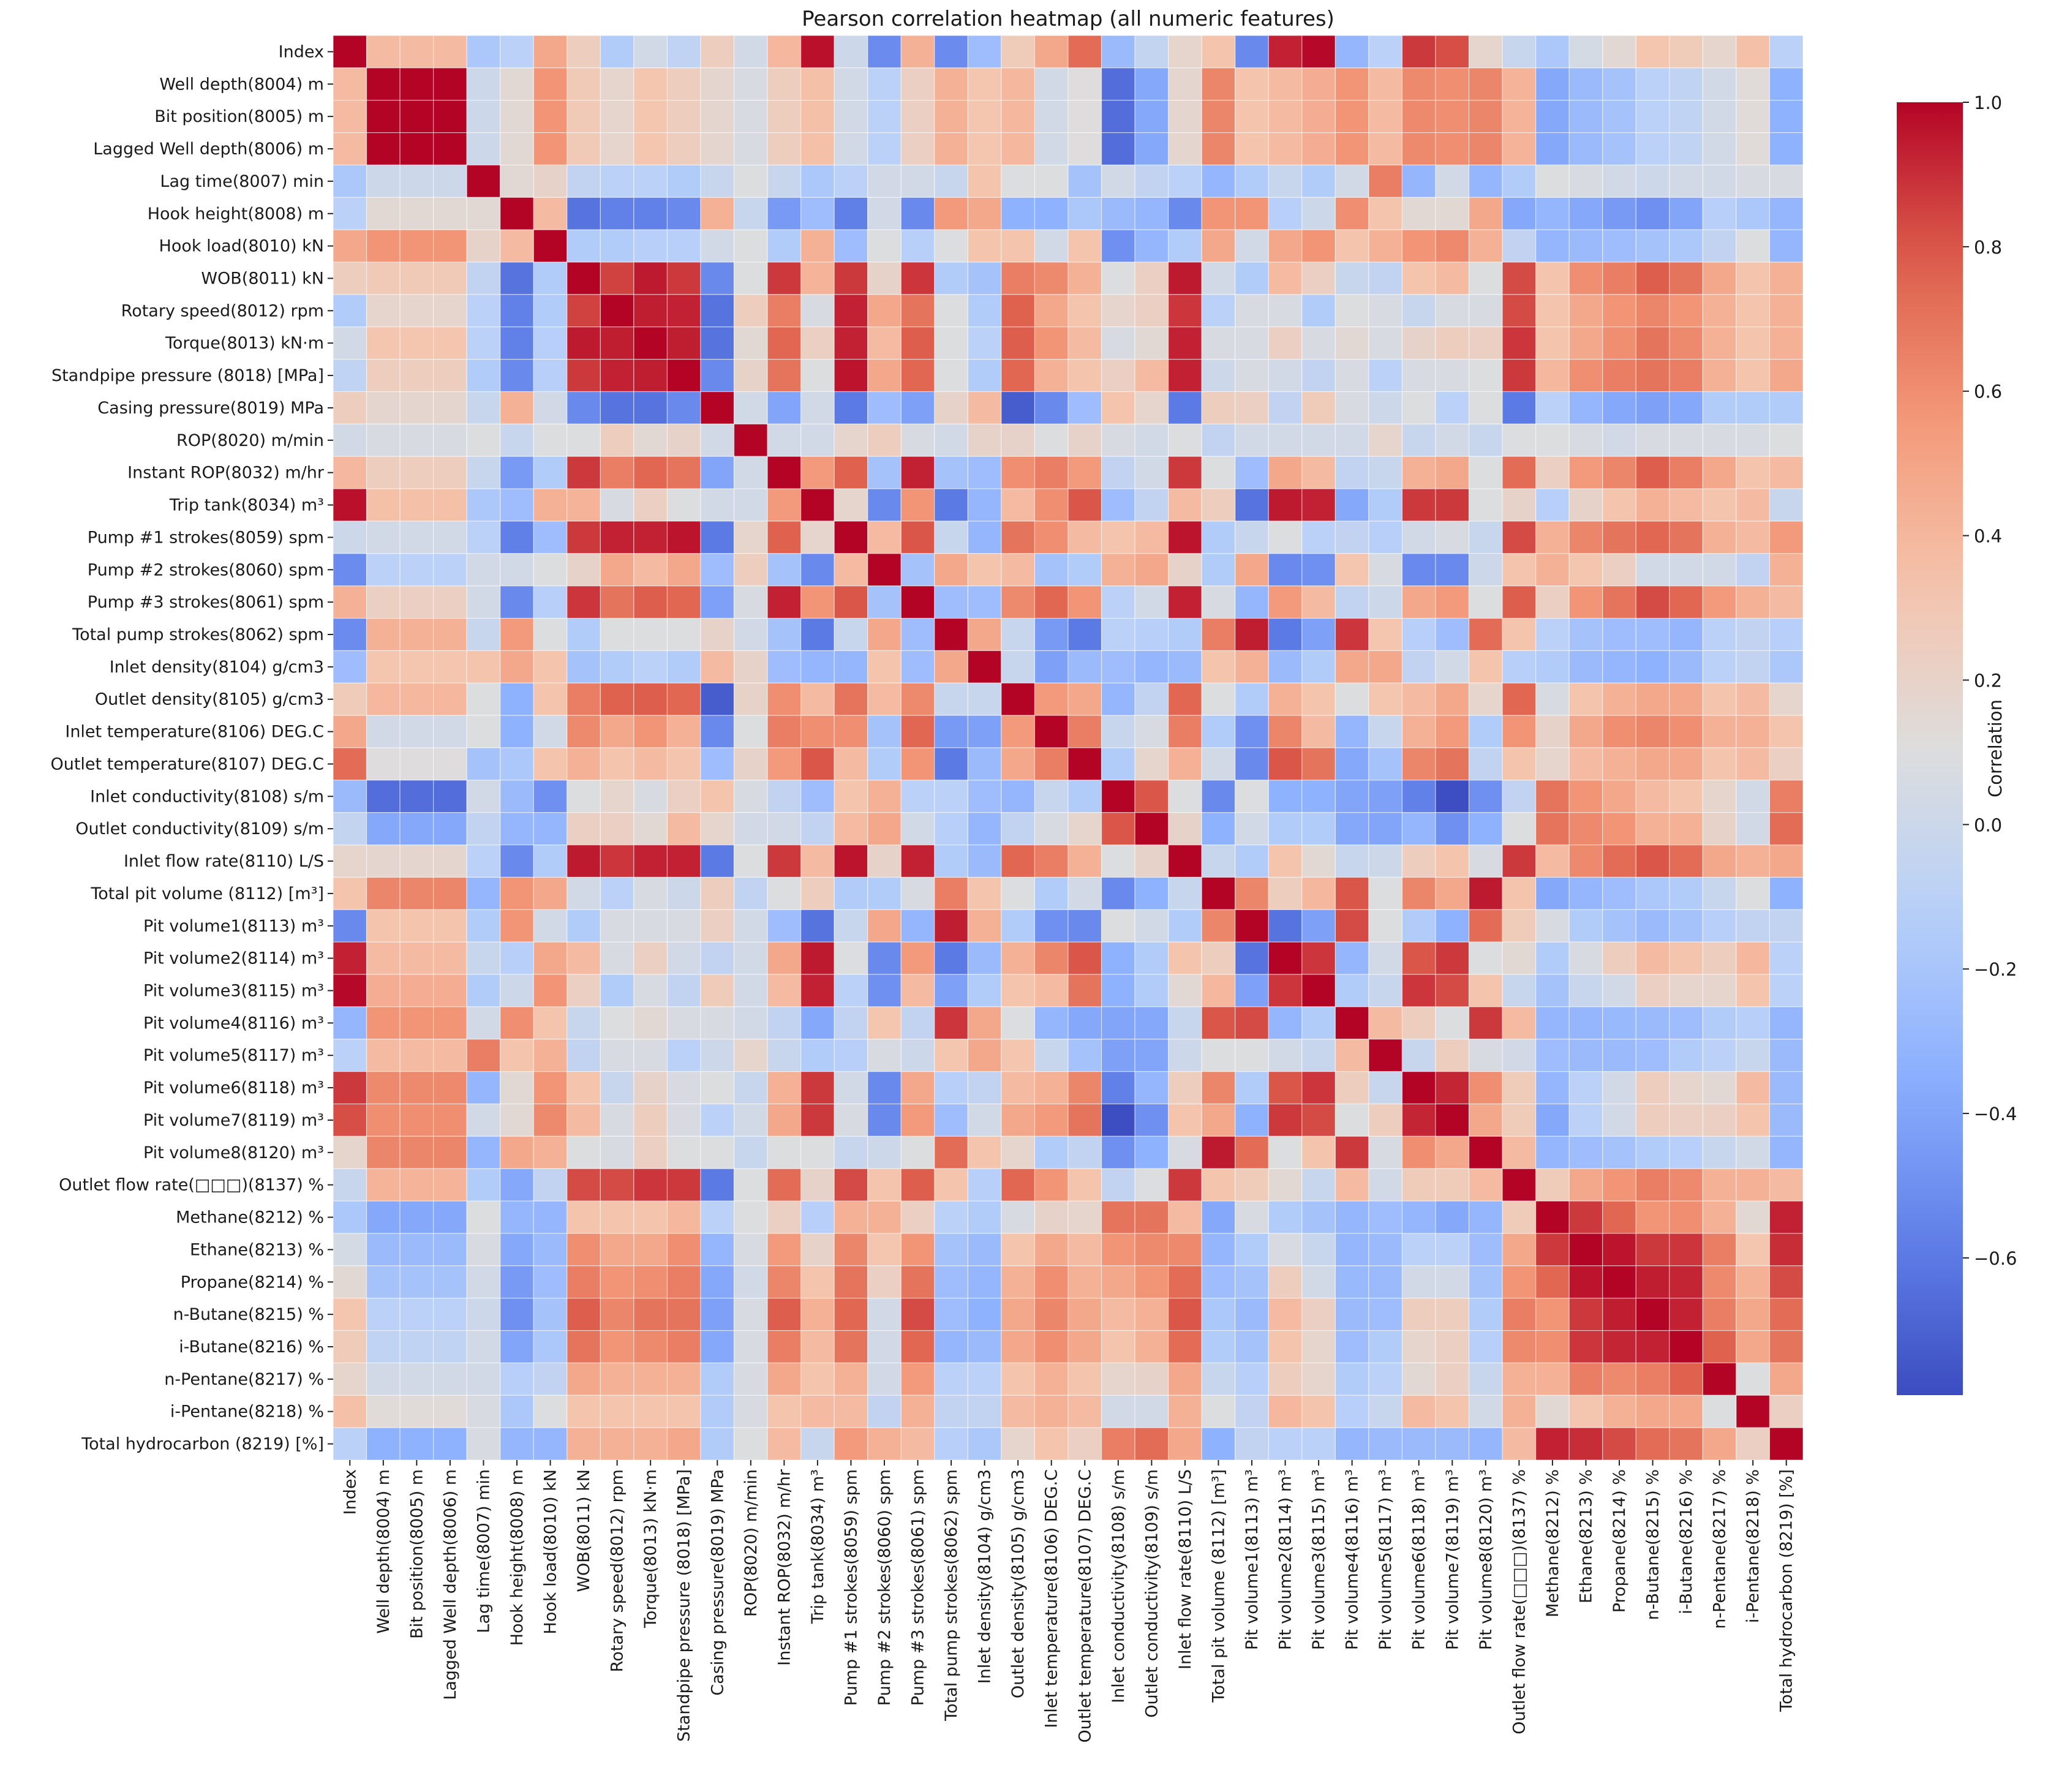  What do you see at coordinates (1988, 247) in the screenshot?
I see `colorbar-tick-label: 0.8` at bounding box center [1988, 247].